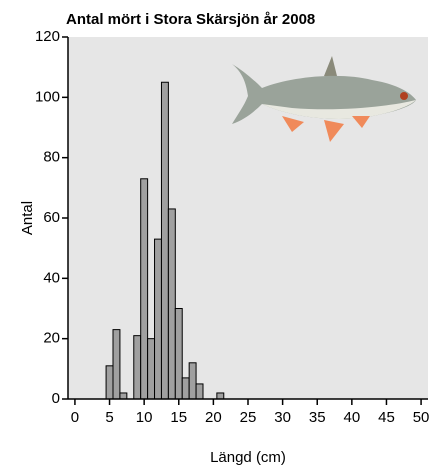  What do you see at coordinates (421, 417) in the screenshot?
I see `x-tick-label: 50` at bounding box center [421, 417].